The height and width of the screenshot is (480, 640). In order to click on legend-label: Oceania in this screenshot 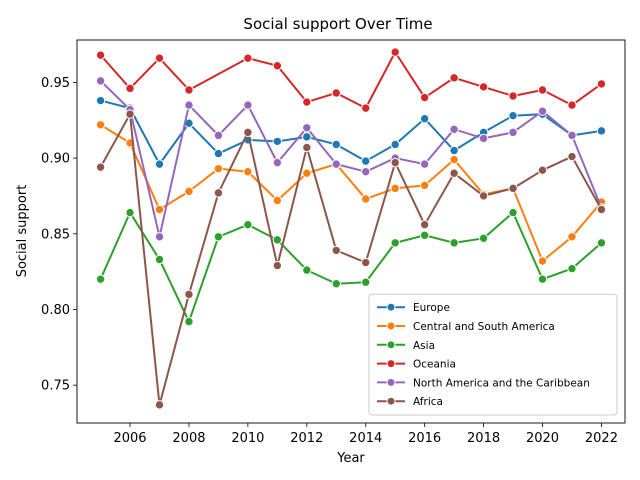, I will do `click(434, 365)`.